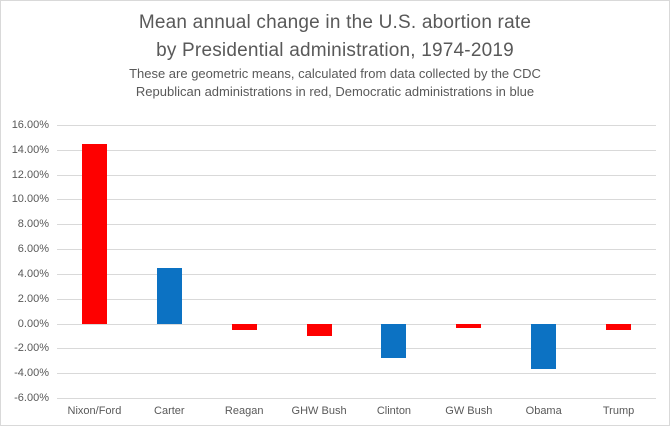 This screenshot has height=426, width=670. I want to click on x-axis-tick-ghw-bush: GHW Bush, so click(319, 411).